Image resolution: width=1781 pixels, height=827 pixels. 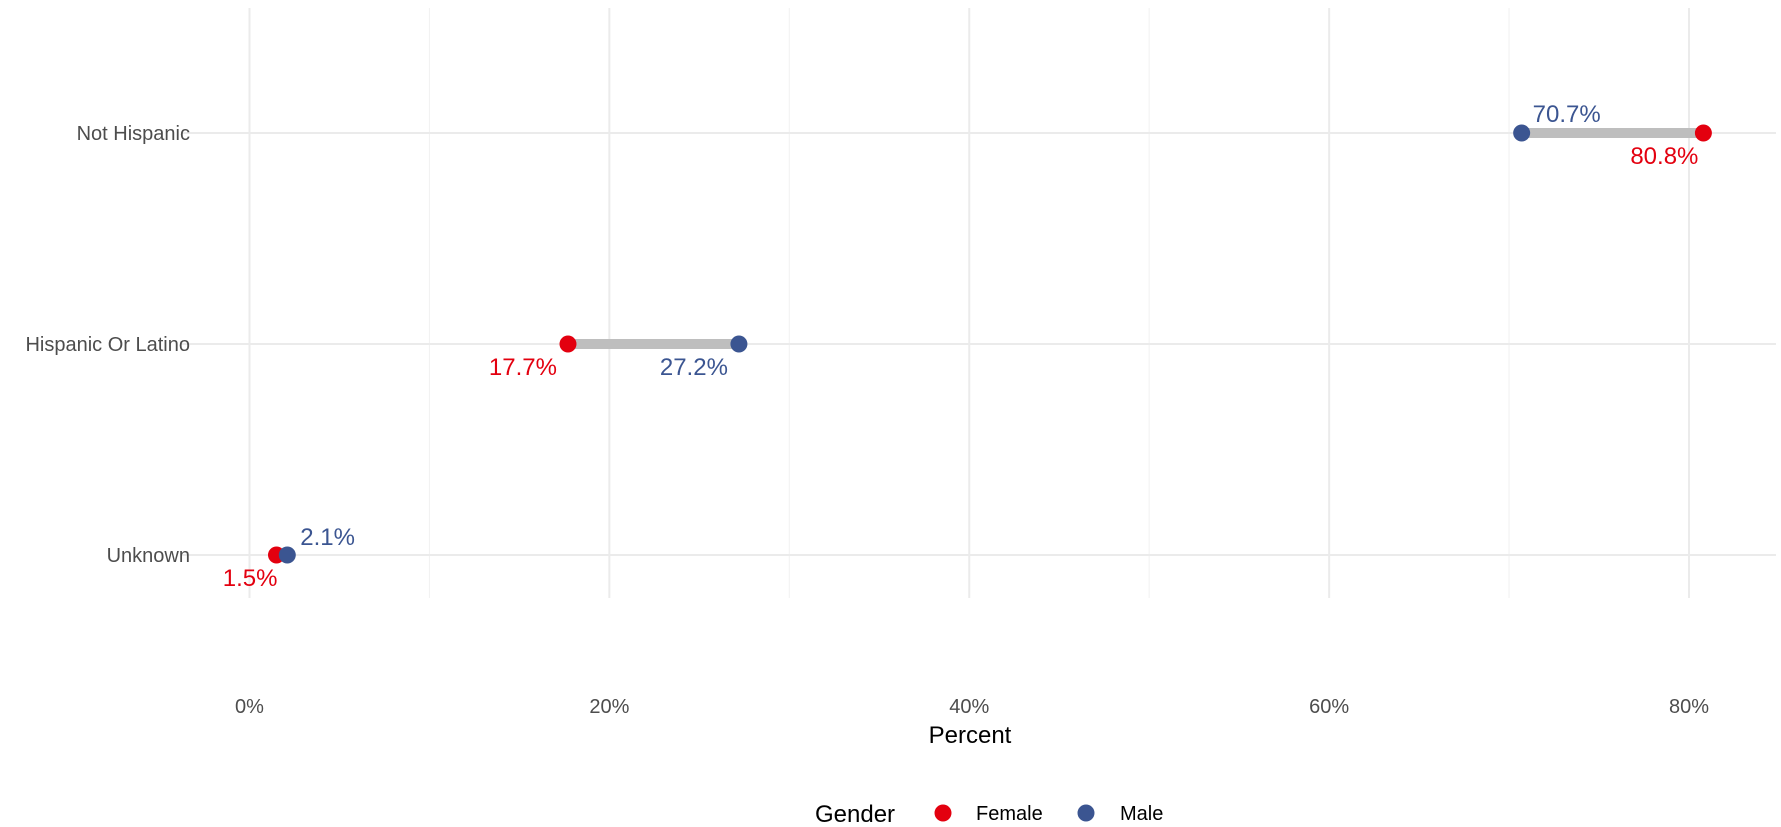 What do you see at coordinates (1009, 814) in the screenshot?
I see `female-legend-label: Female` at bounding box center [1009, 814].